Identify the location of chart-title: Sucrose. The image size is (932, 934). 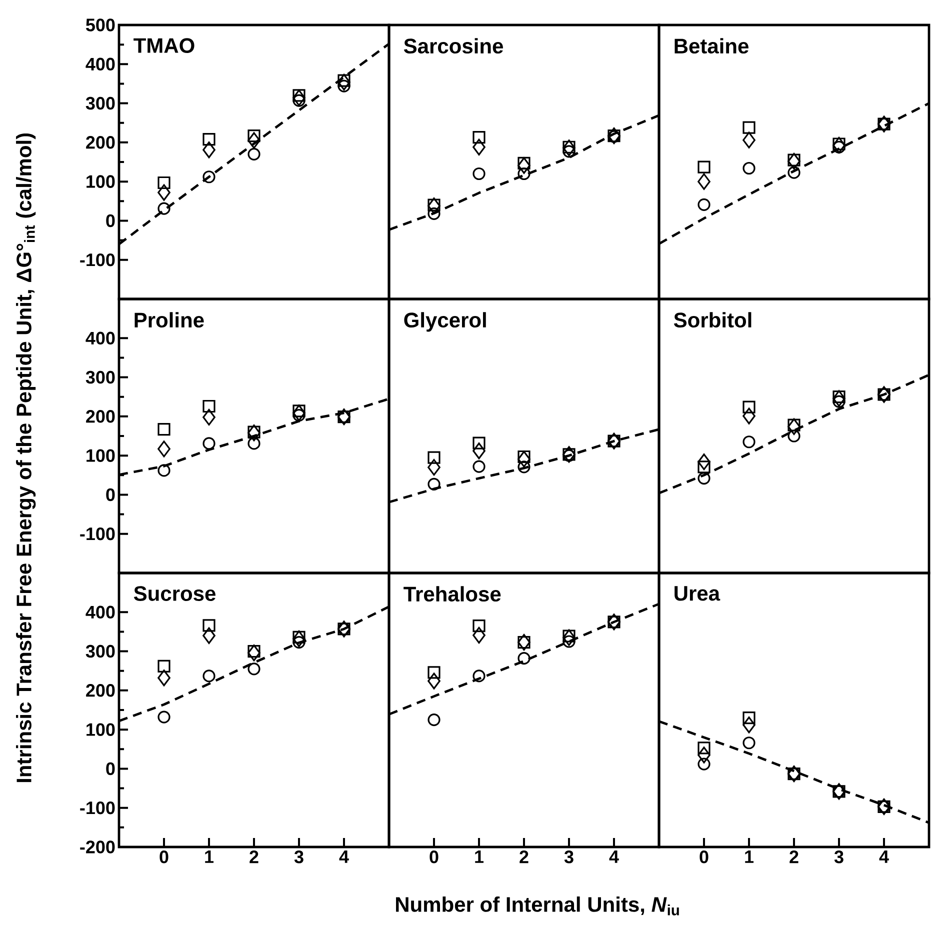
(175, 593).